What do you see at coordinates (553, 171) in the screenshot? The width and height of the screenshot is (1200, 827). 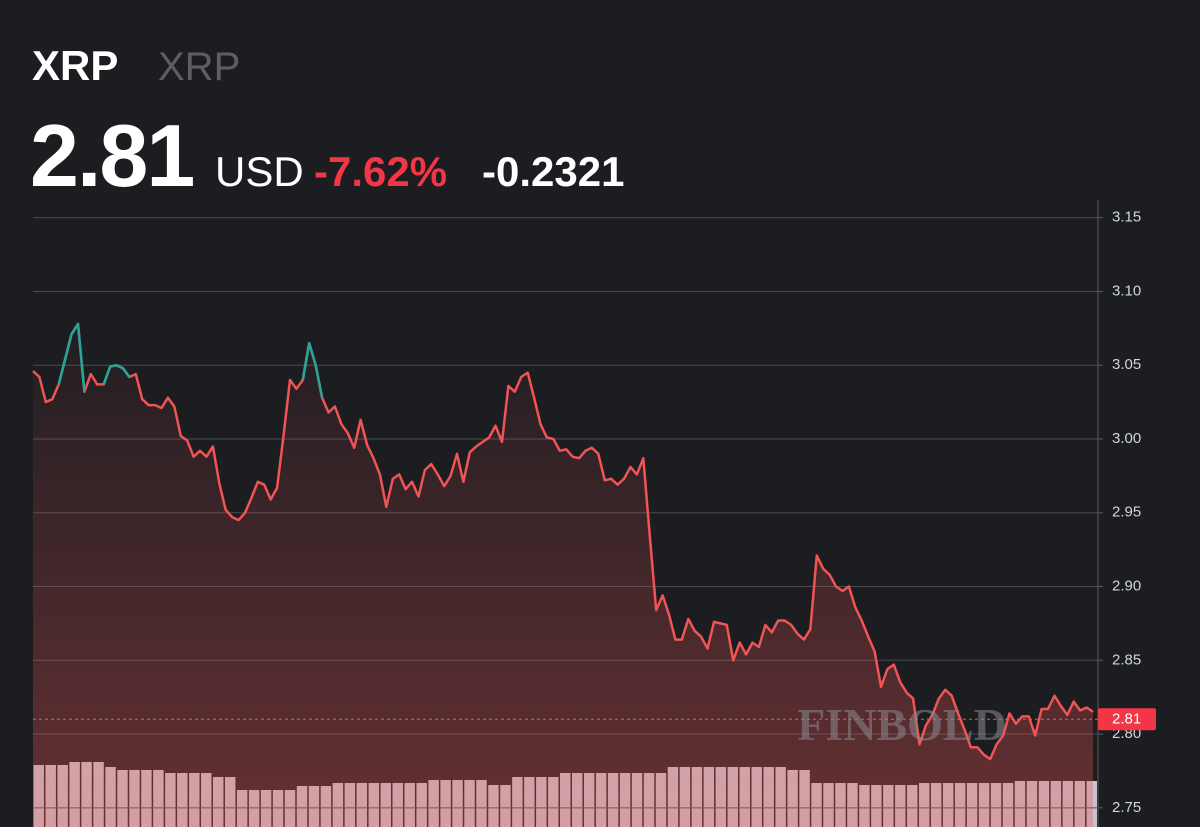 I see `change: -0.2321` at bounding box center [553, 171].